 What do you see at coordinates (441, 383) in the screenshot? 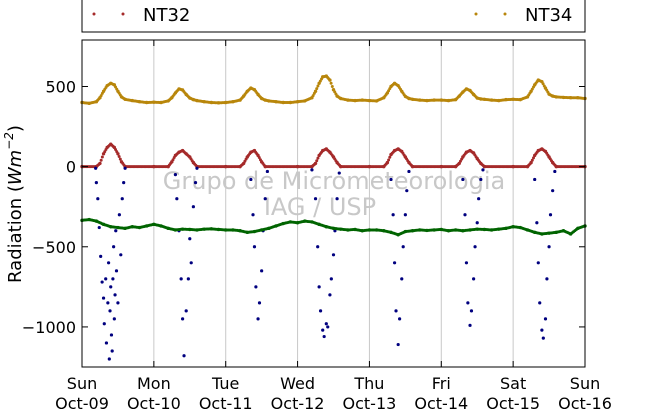
I see `x-tick-label-day-5: Fri` at bounding box center [441, 383].